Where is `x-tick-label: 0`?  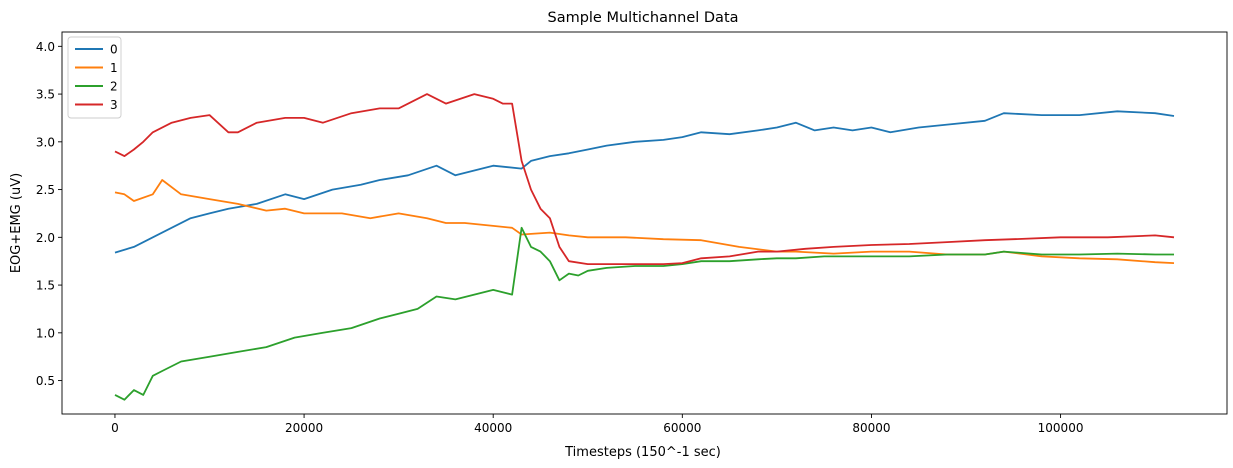 x-tick-label: 0 is located at coordinates (115, 428).